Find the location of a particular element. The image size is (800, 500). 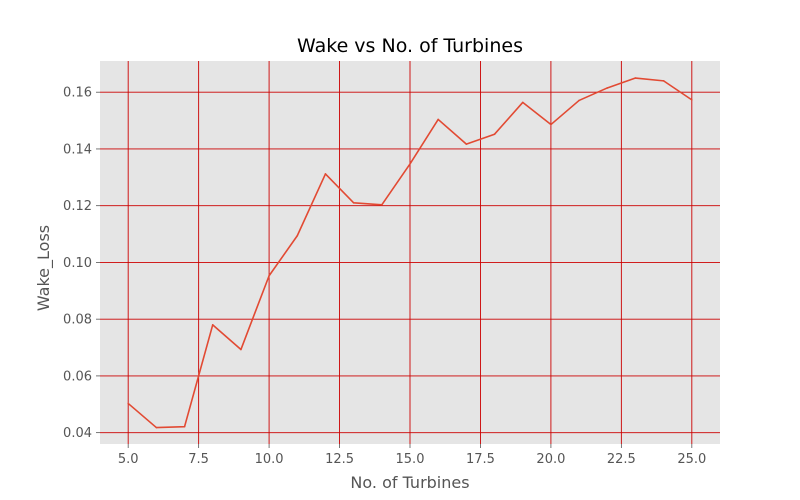

x-tick-label: 7.5 is located at coordinates (198, 459).